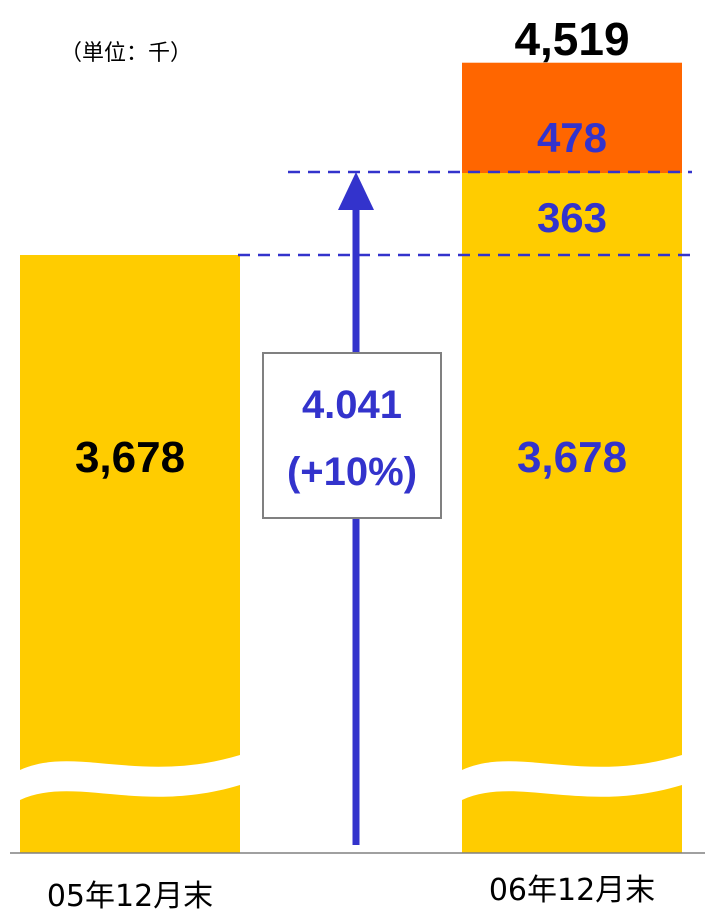  I want to click on category-label-05: 05年12月末, so click(130, 896).